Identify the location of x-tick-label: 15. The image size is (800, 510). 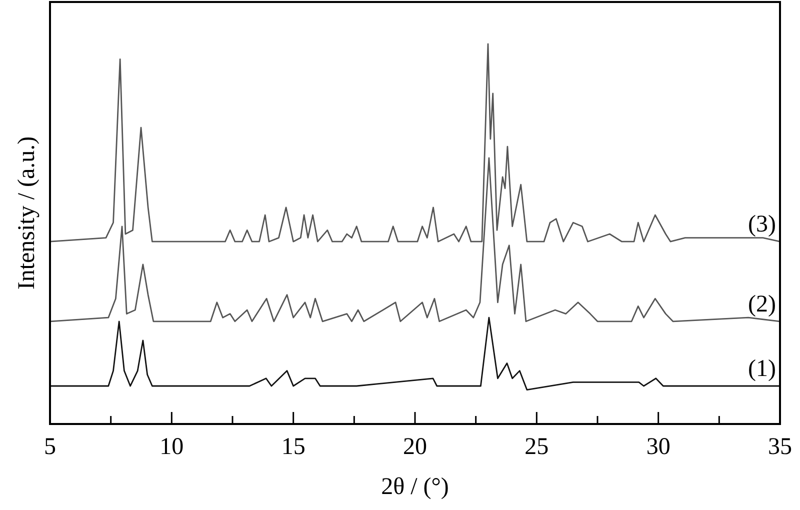
(293, 447).